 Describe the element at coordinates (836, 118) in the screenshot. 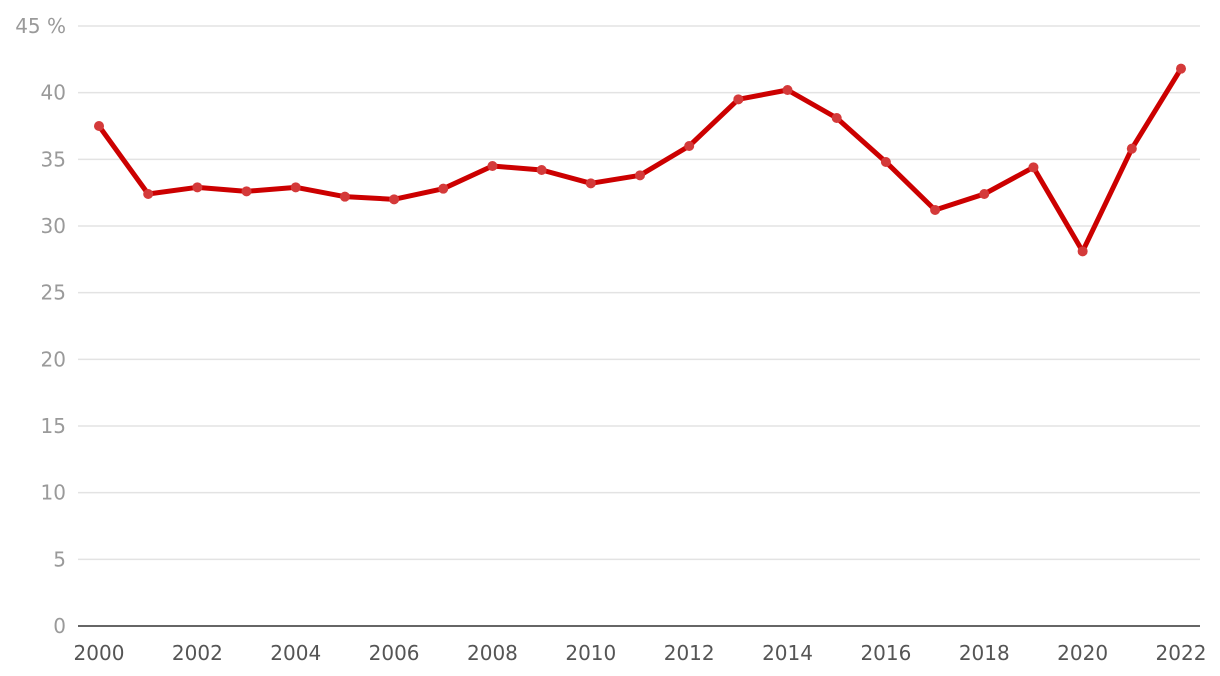

I see `data-point-2015` at that location.